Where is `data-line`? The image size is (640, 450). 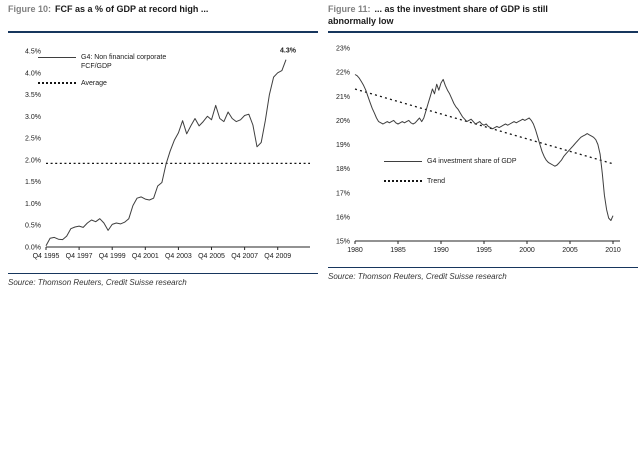 data-line is located at coordinates (484, 147).